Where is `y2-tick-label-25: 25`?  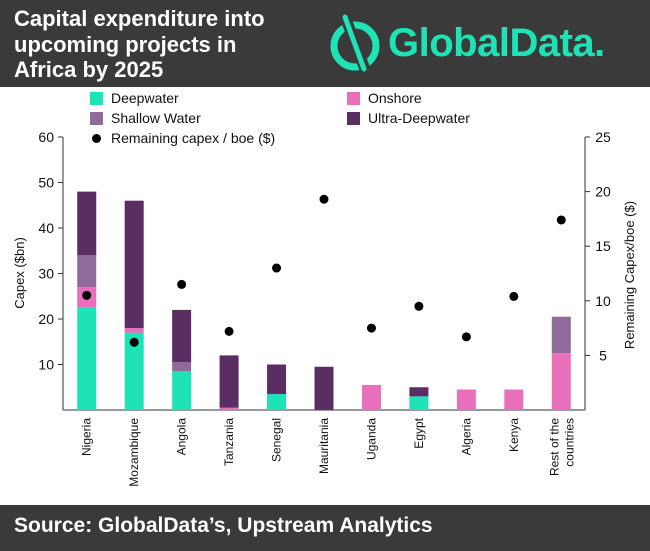 y2-tick-label-25: 25 is located at coordinates (603, 137).